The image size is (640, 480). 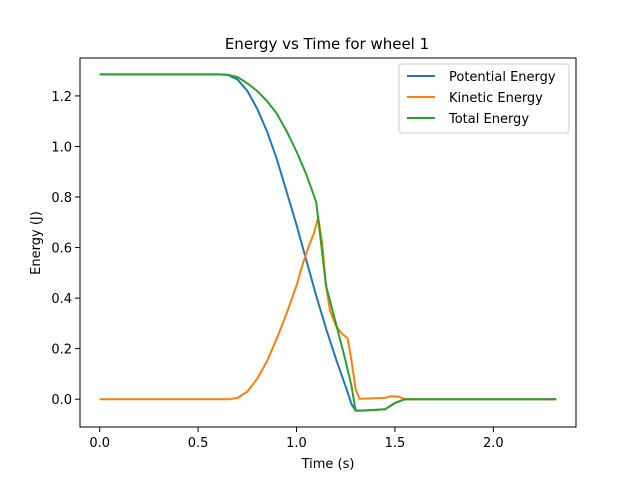 I want to click on legend-label-kinetic: Kinetic Energy, so click(x=496, y=98).